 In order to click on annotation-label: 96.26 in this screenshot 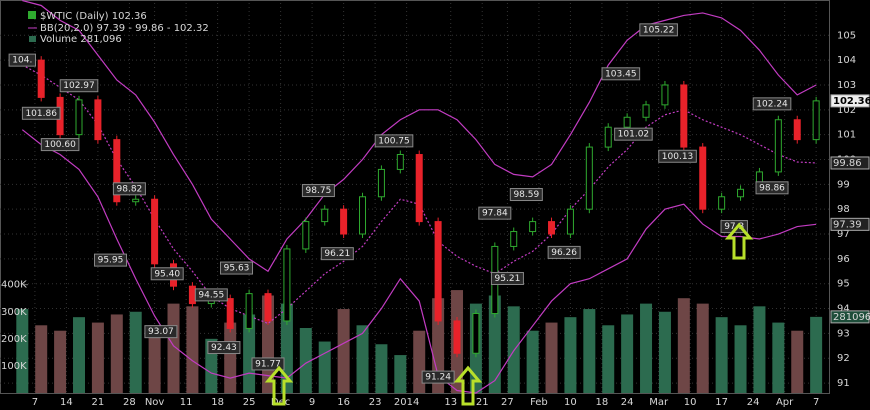, I will do `click(564, 253)`.